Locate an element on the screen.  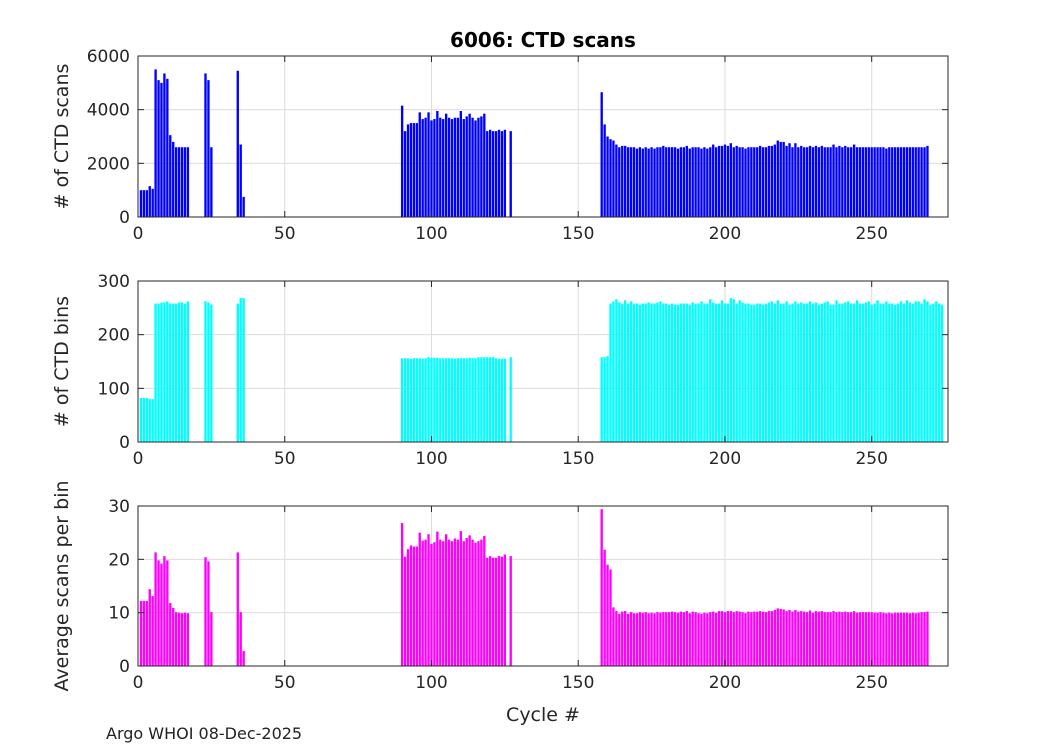
y-tick-label: 4000 is located at coordinates (108, 111).